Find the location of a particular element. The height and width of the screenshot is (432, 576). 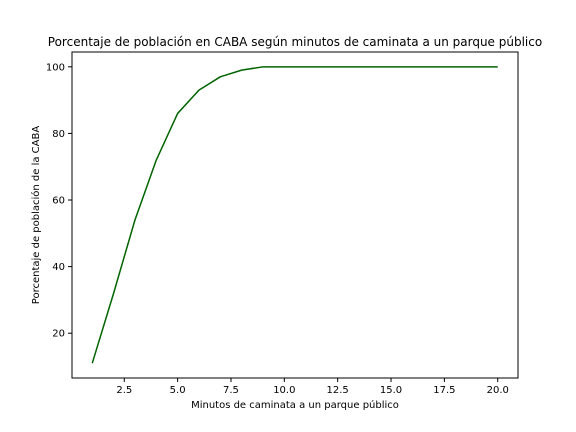

x-tick-label: 10.0 is located at coordinates (284, 390).